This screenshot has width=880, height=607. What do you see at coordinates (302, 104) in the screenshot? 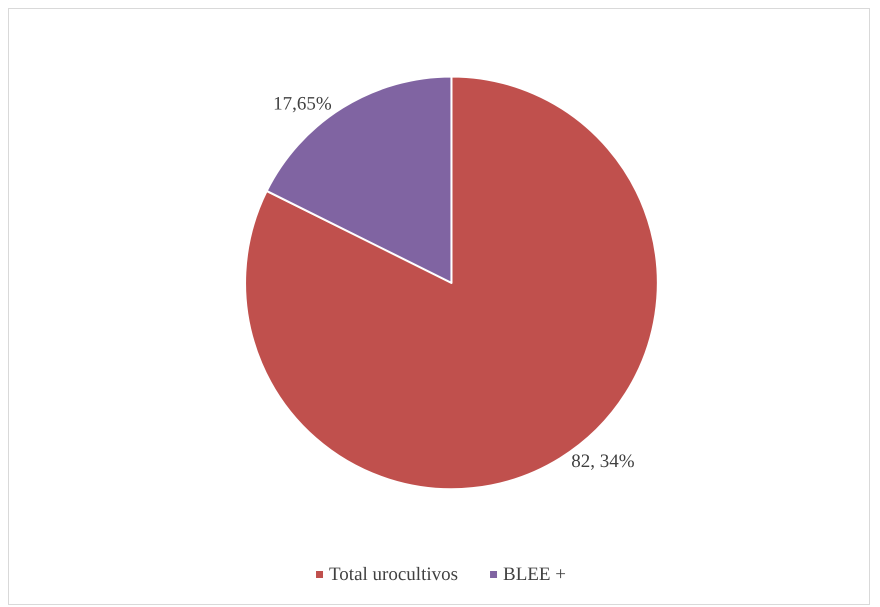
I see `data-label: 17,65%` at bounding box center [302, 104].